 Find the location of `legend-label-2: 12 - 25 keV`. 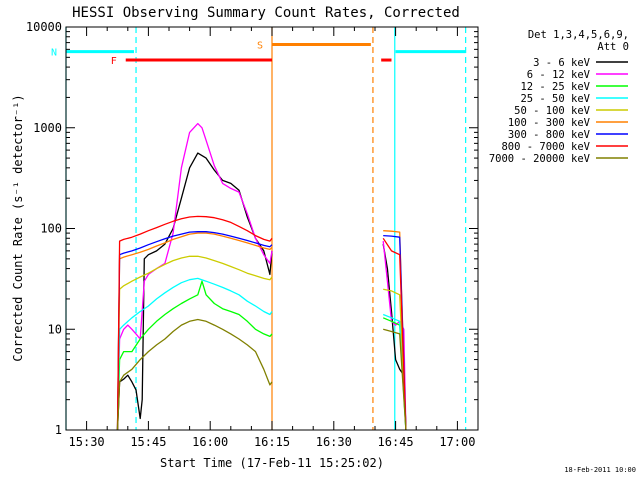

legend-label-2: 12 - 25 keV is located at coordinates (555, 87).